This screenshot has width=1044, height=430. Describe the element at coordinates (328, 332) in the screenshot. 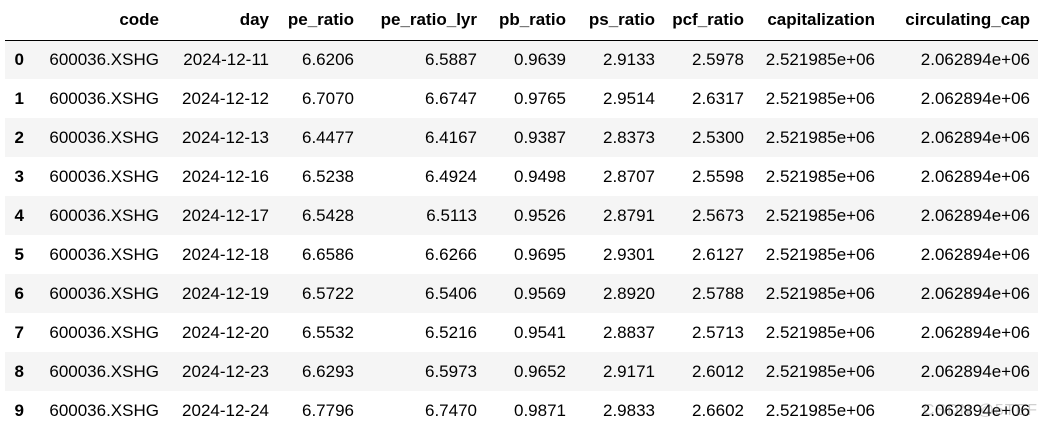

I see `cell-pe-ratio: 6.5532` at that location.